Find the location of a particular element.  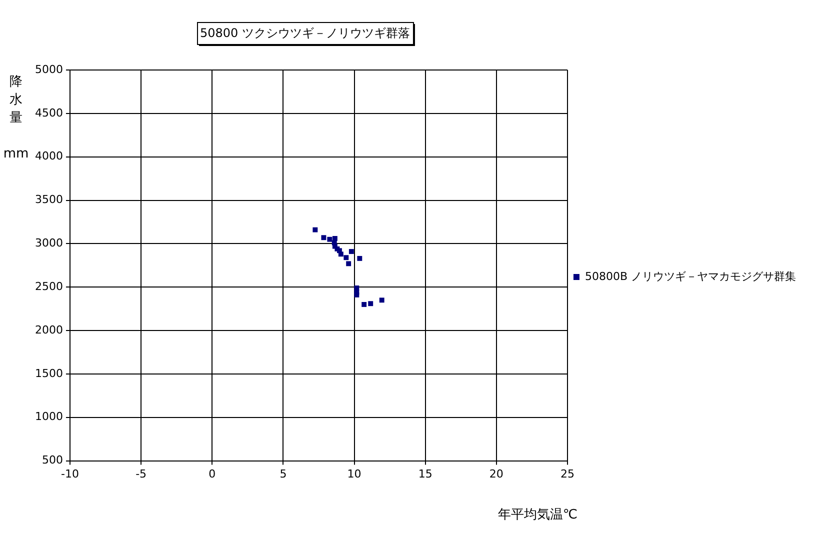

y-tick-label: 3500 is located at coordinates (48, 199).